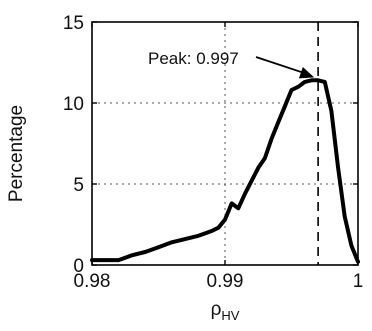 This screenshot has height=331, width=372. What do you see at coordinates (73, 104) in the screenshot?
I see `y-tick-label: 10` at bounding box center [73, 104].